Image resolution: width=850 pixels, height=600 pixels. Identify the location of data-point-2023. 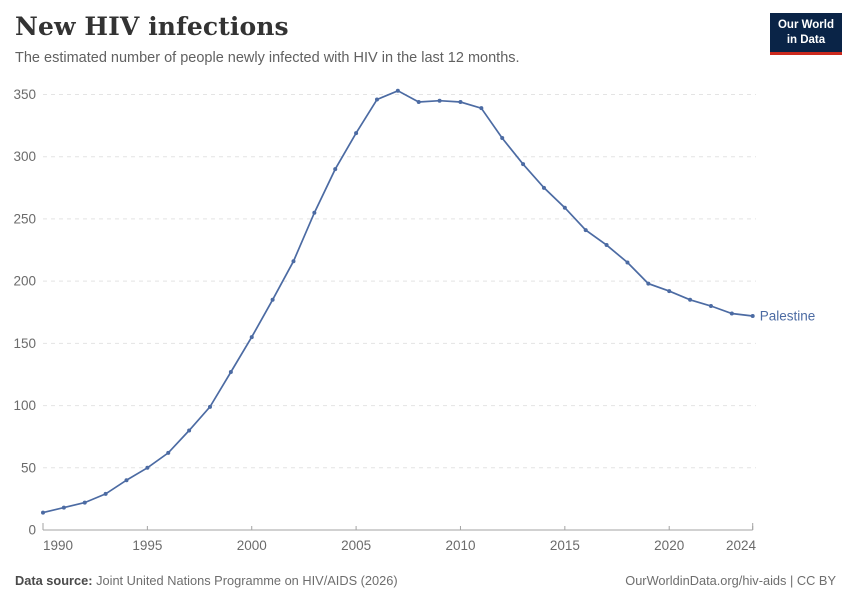
(731, 313).